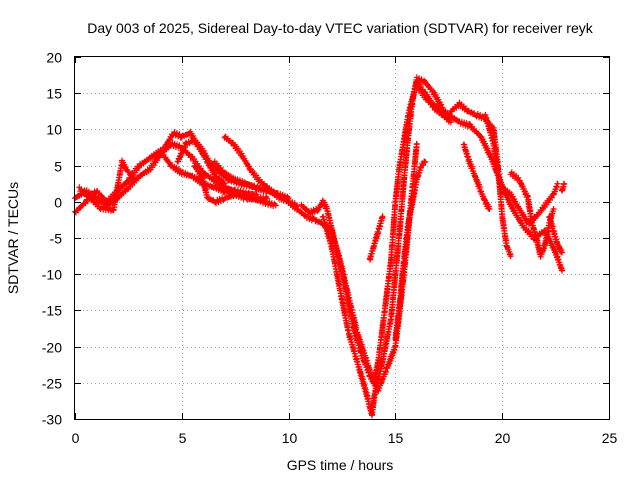 Image resolution: width=640 pixels, height=480 pixels. Describe the element at coordinates (52, 384) in the screenshot. I see `y-tick-label: -25` at that location.